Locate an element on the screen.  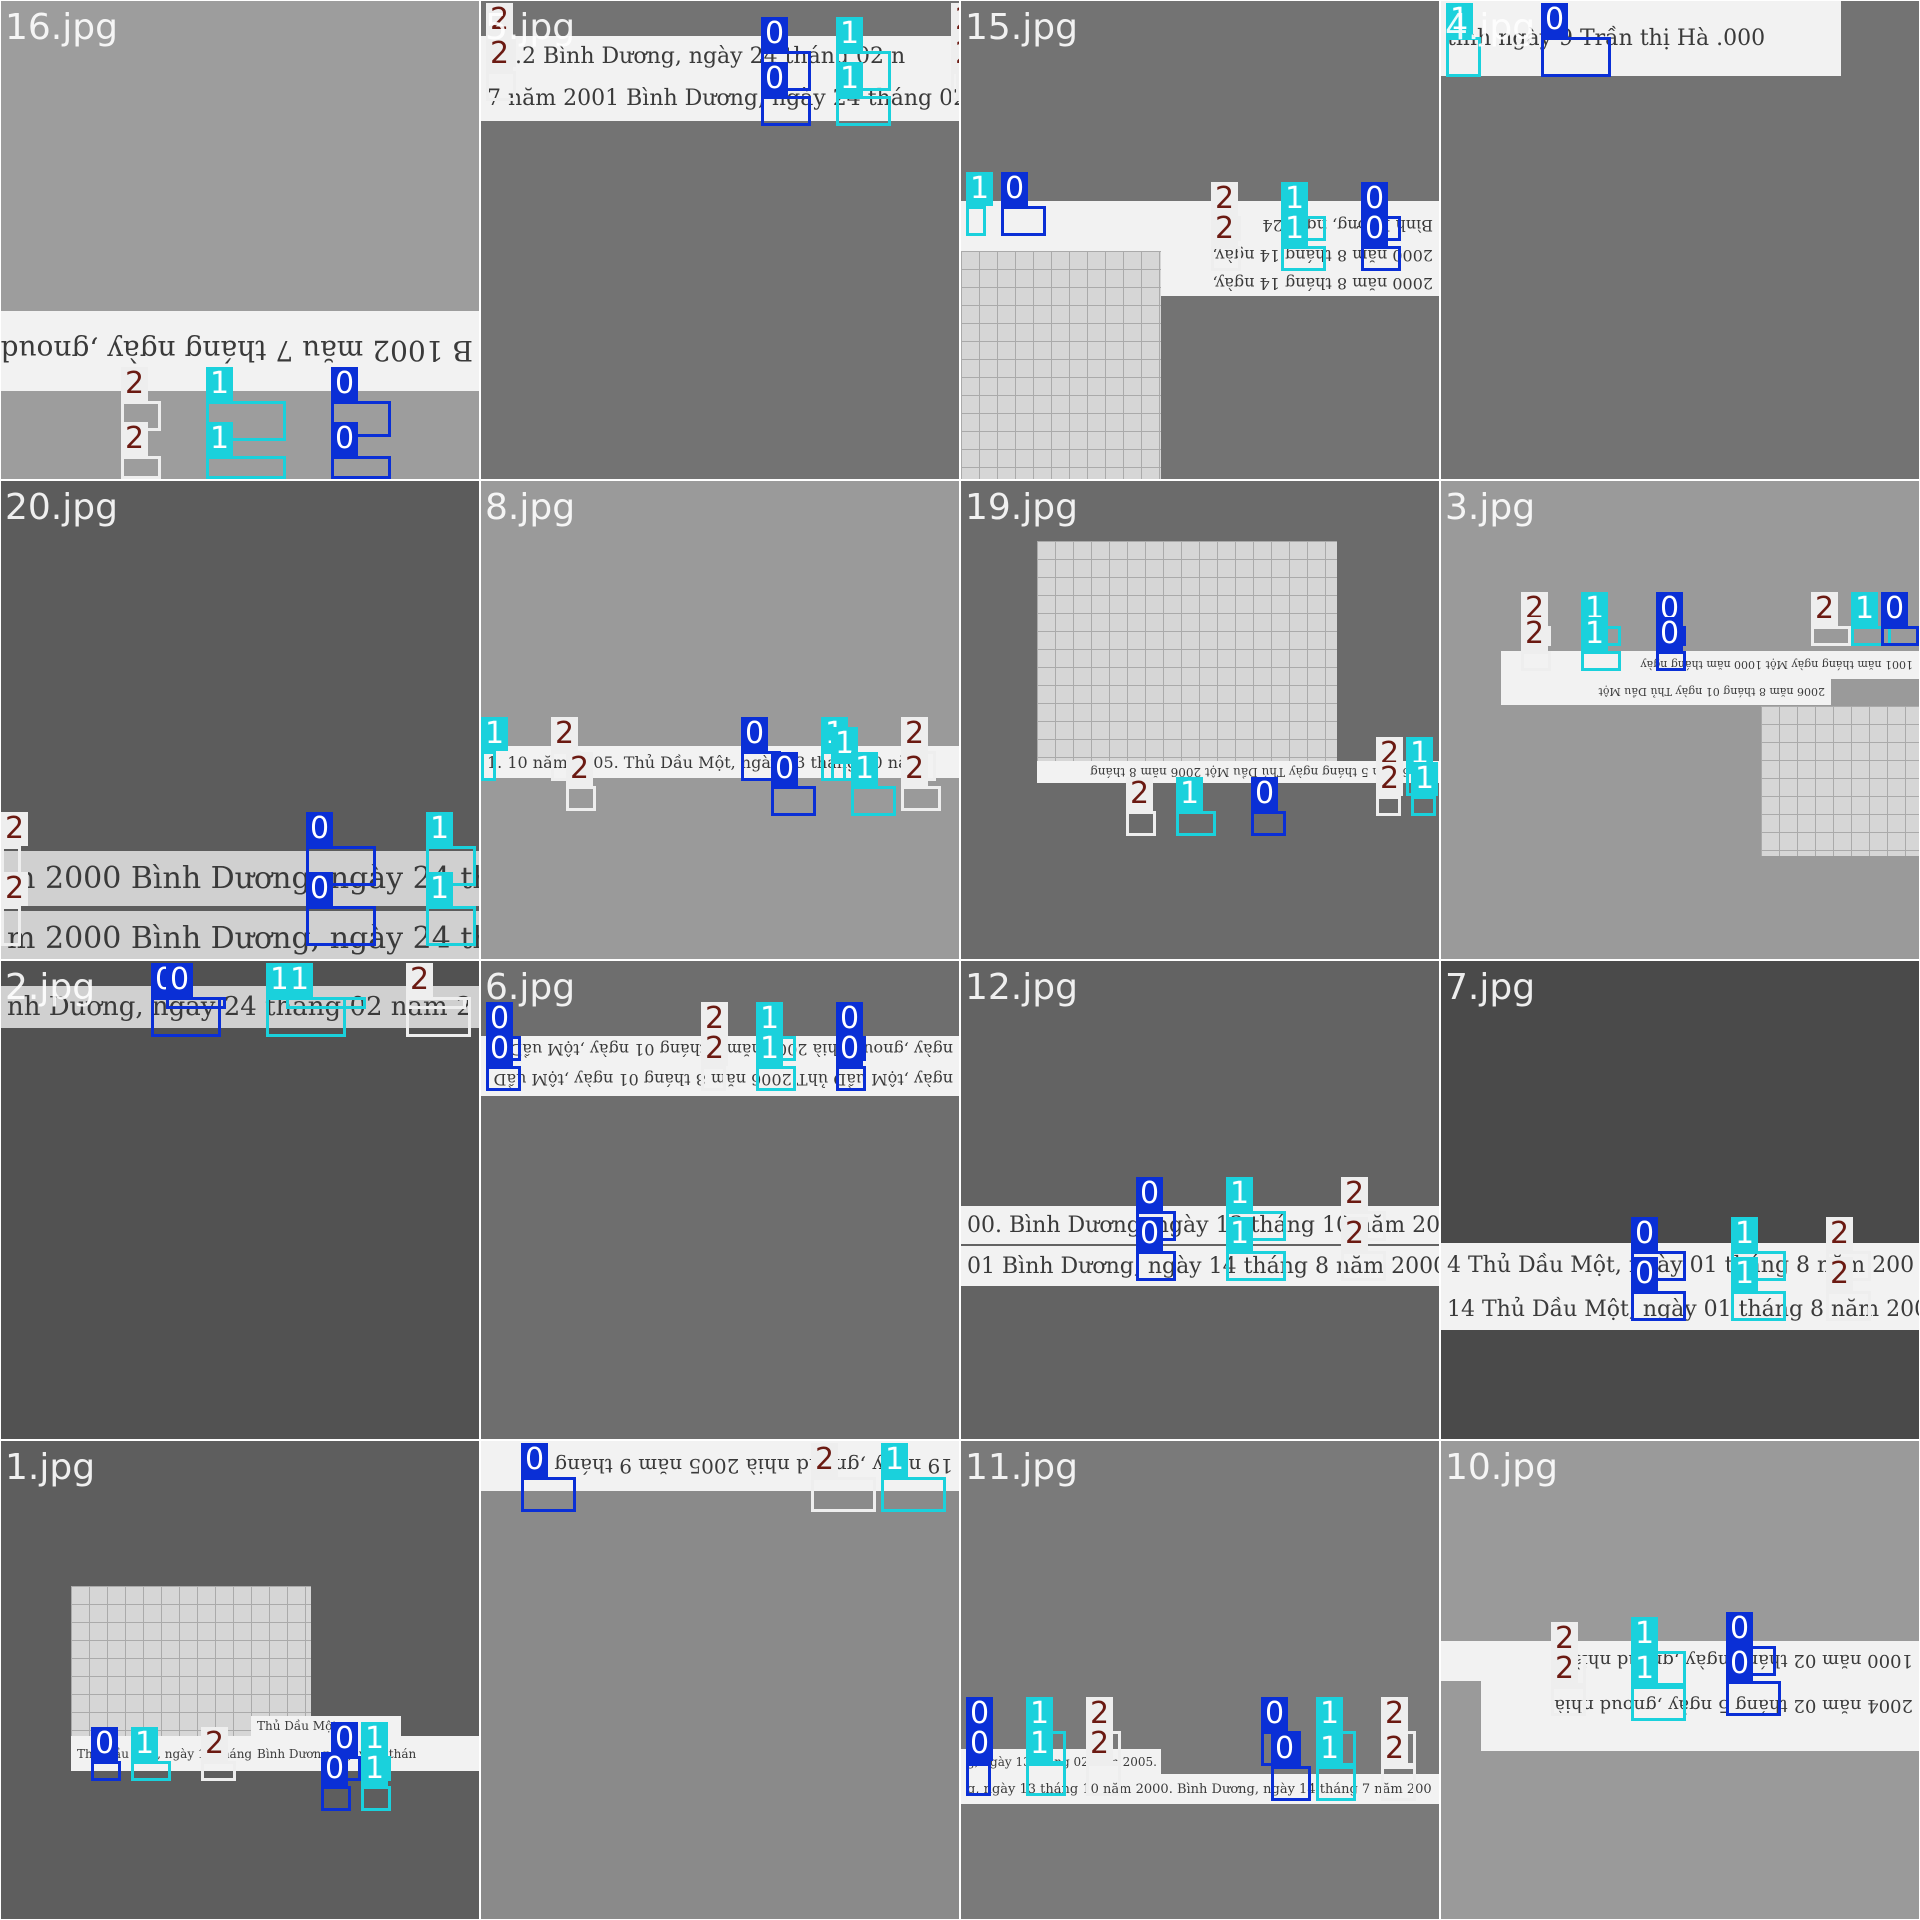
grid-paper-photo is located at coordinates (1187, 651).